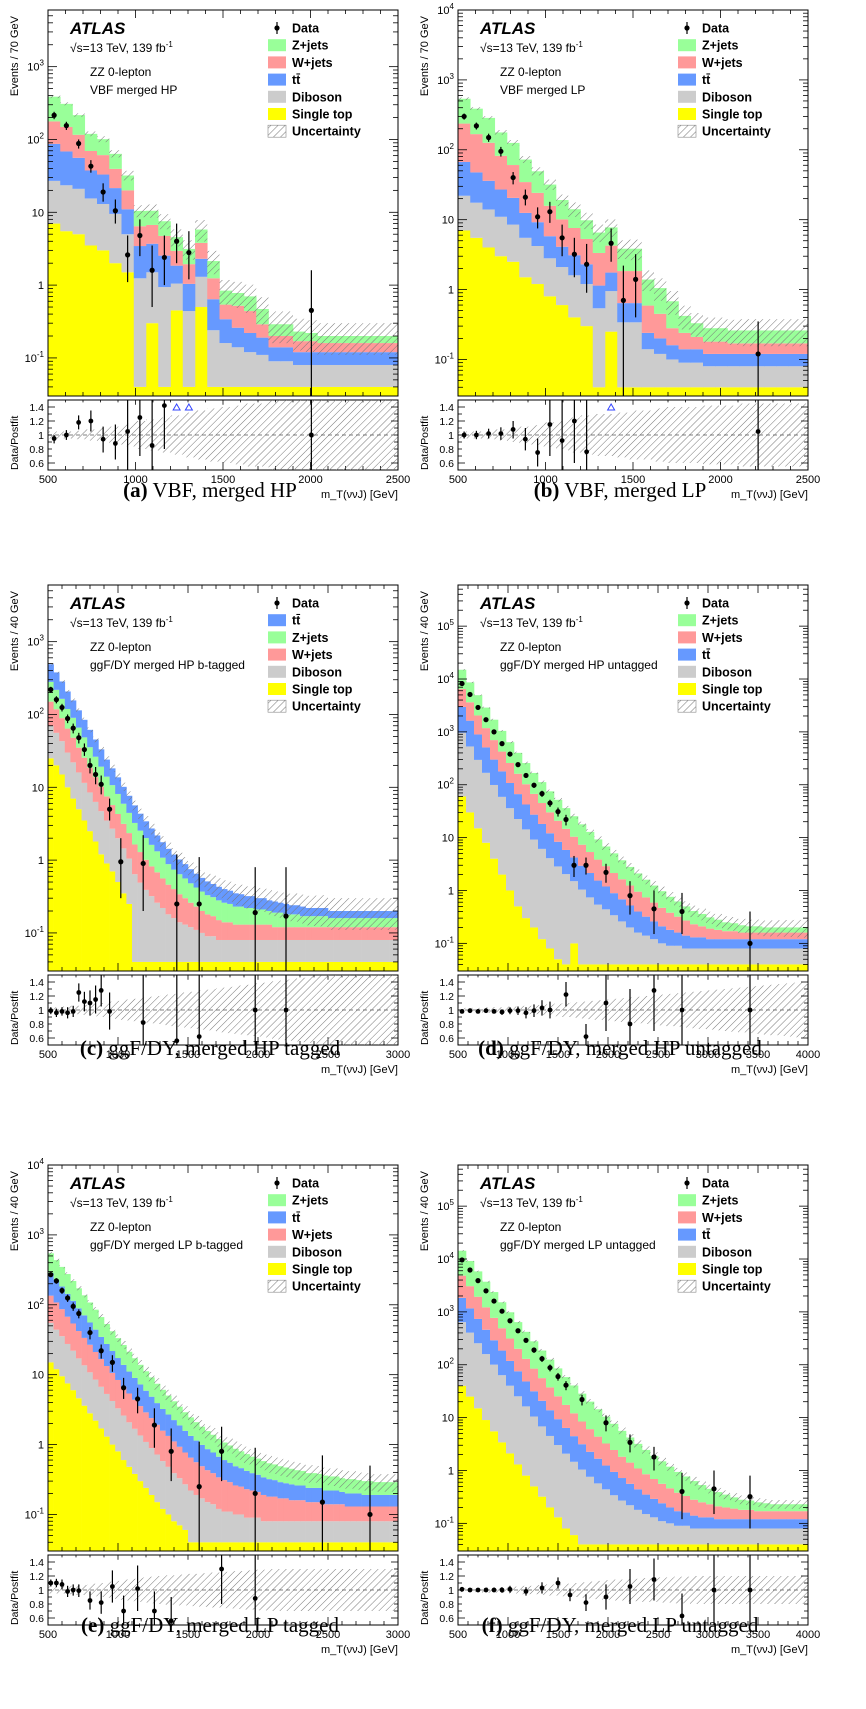 The width and height of the screenshot is (866, 1709). What do you see at coordinates (633, 1397) in the screenshot?
I see `stack-wjets` at bounding box center [633, 1397].